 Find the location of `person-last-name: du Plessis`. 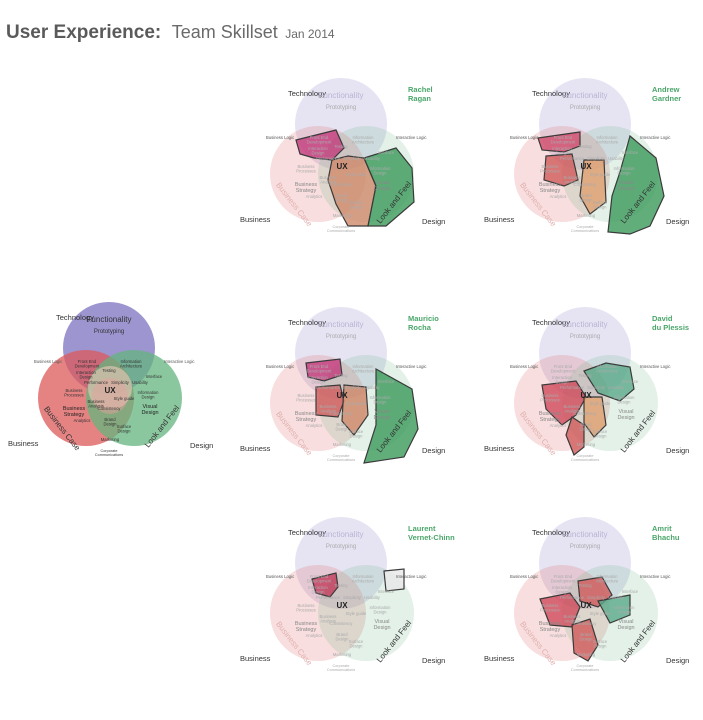

person-last-name: du Plessis is located at coordinates (670, 327).